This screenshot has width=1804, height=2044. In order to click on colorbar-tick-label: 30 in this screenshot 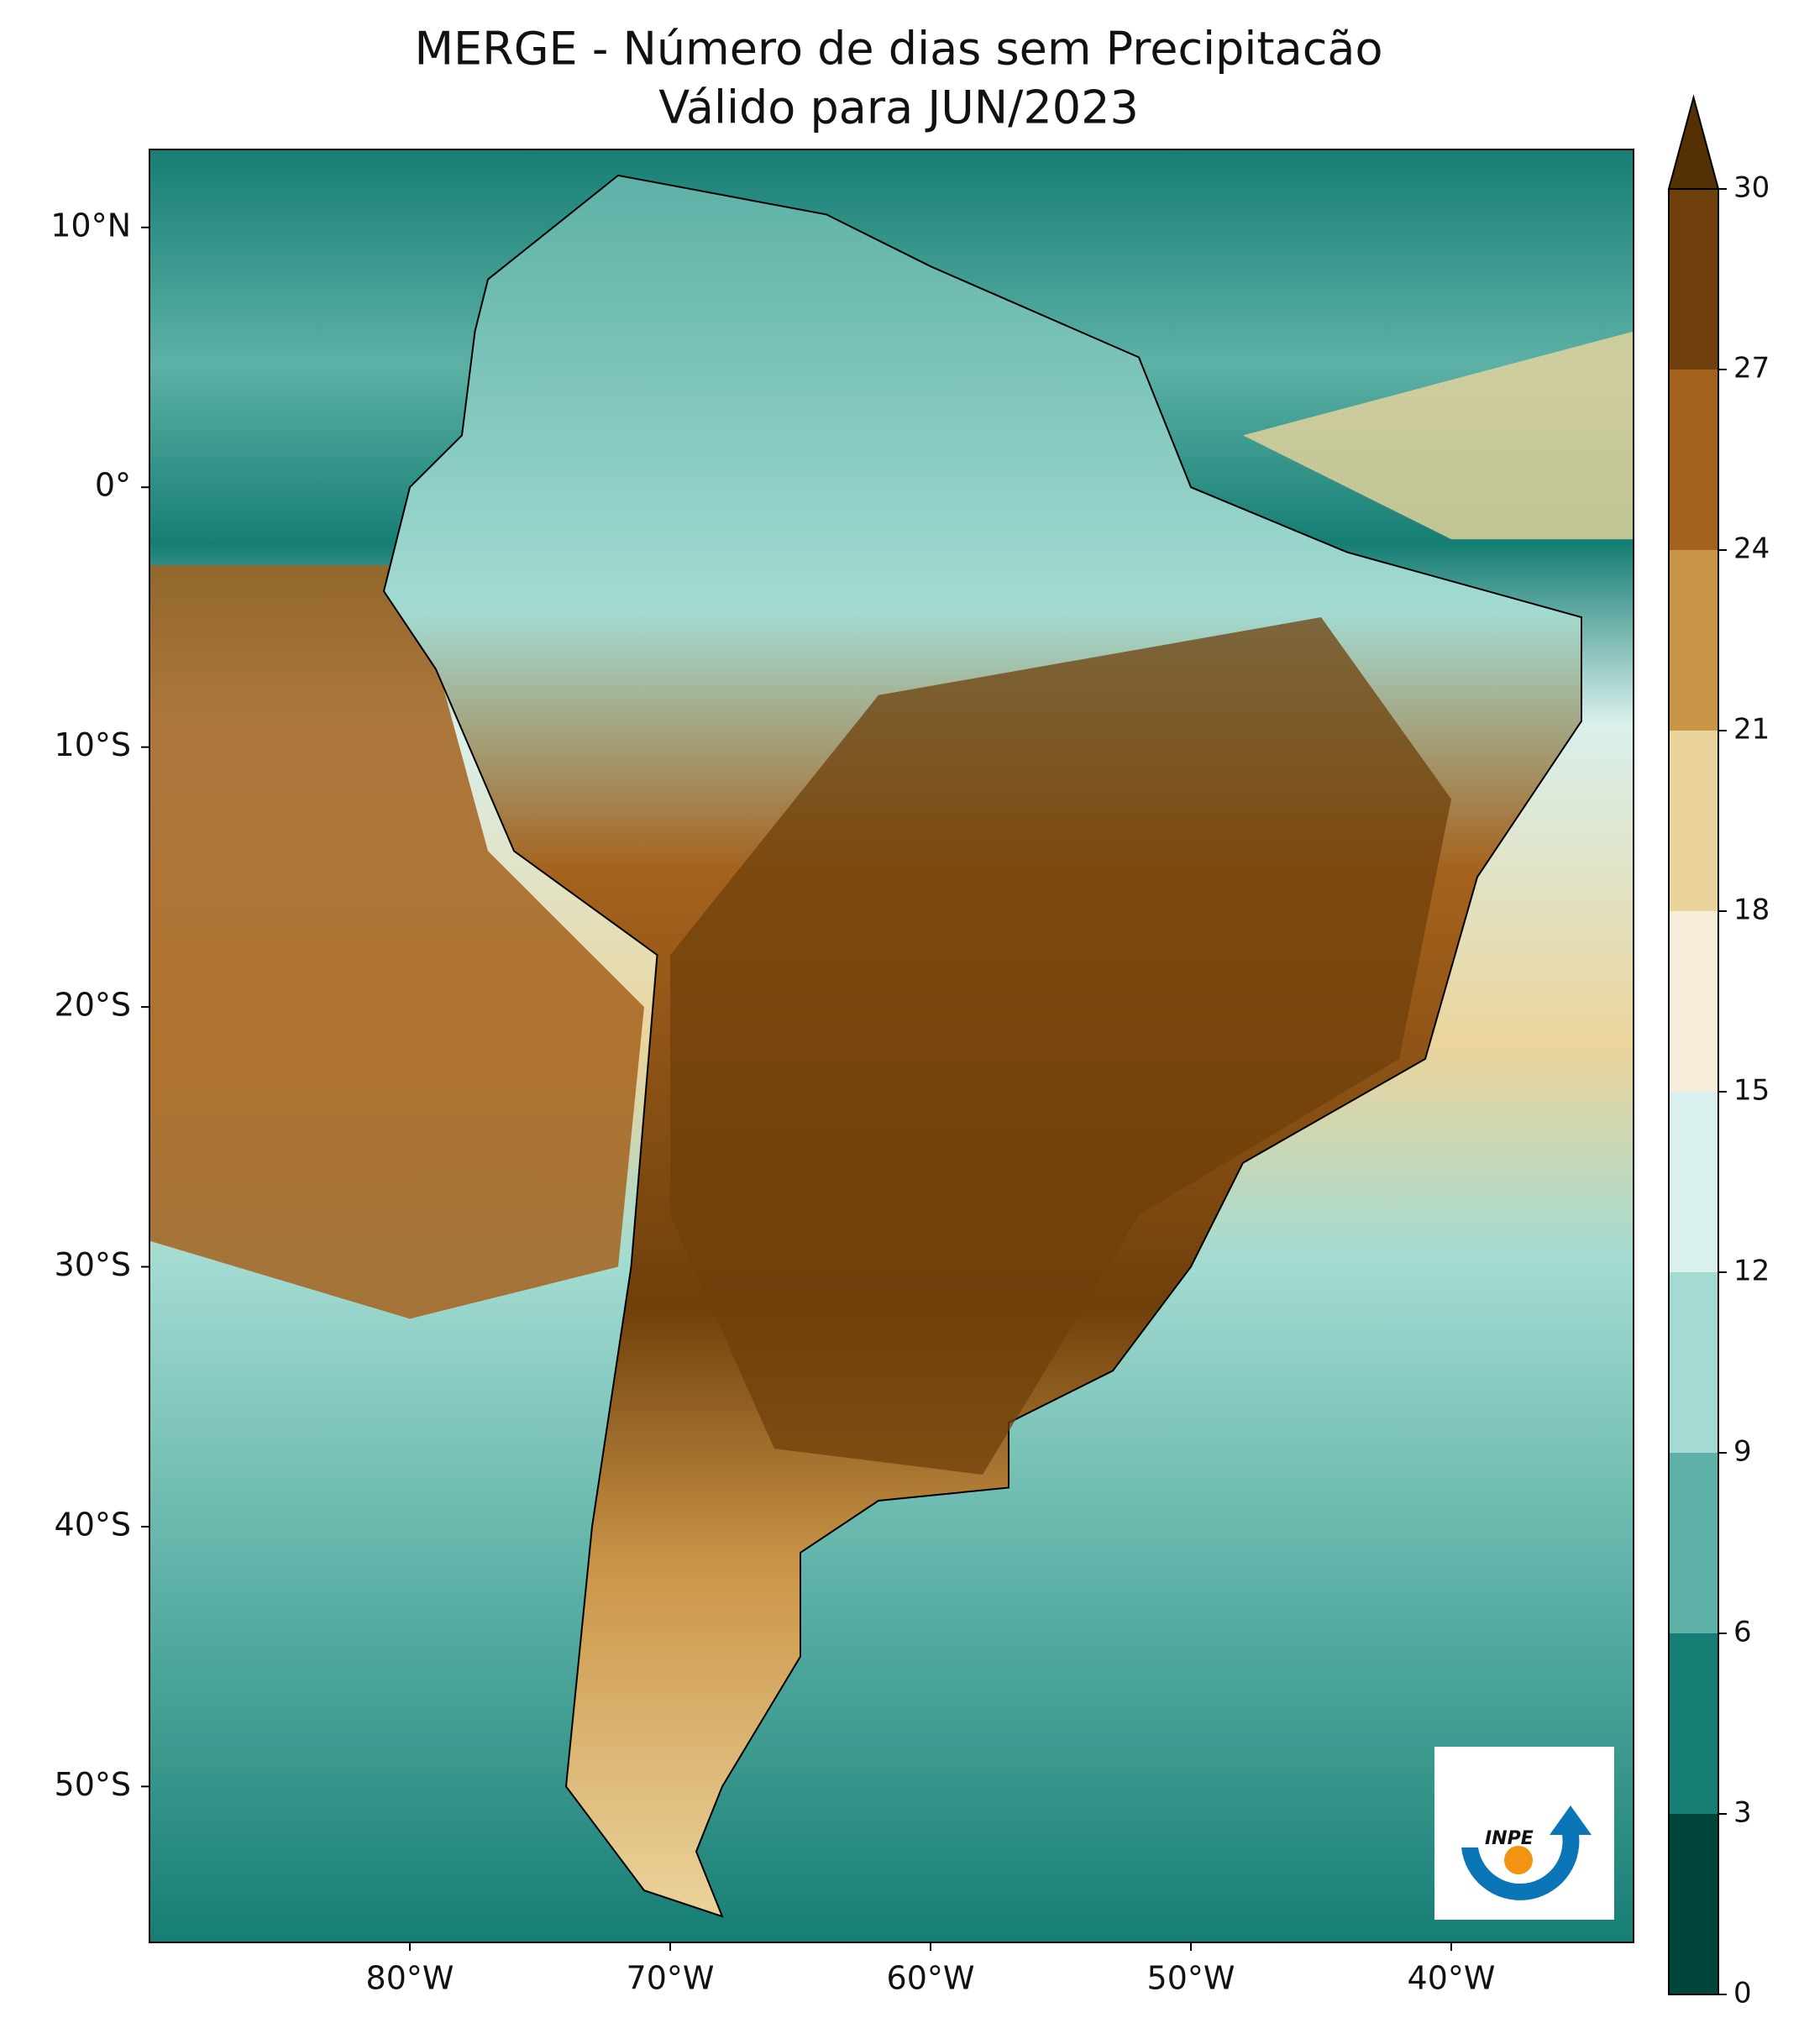, I will do `click(1751, 188)`.